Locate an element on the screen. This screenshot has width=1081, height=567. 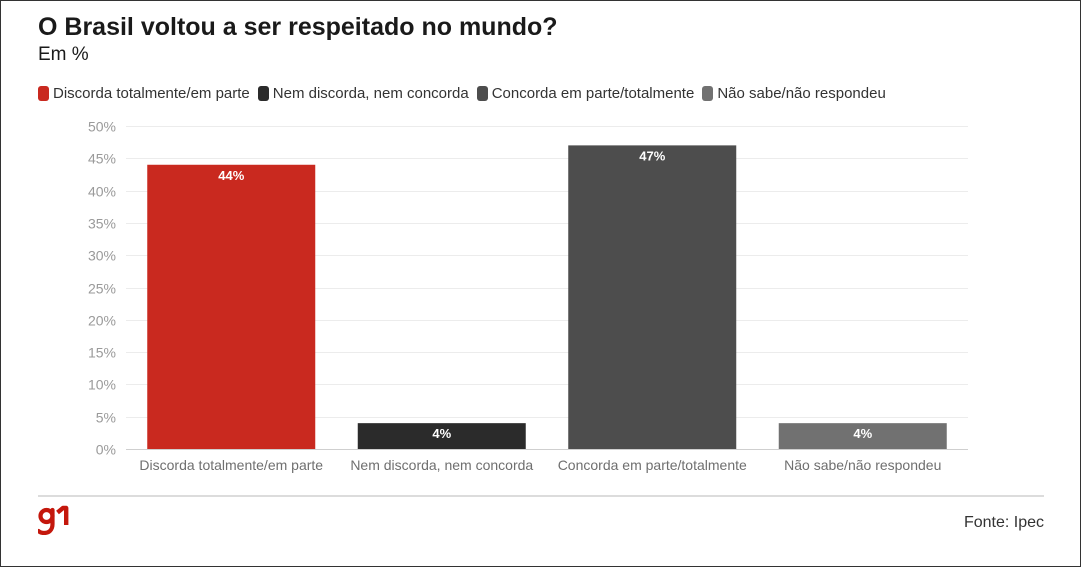
y-tick-label: 40% is located at coordinates (102, 192).